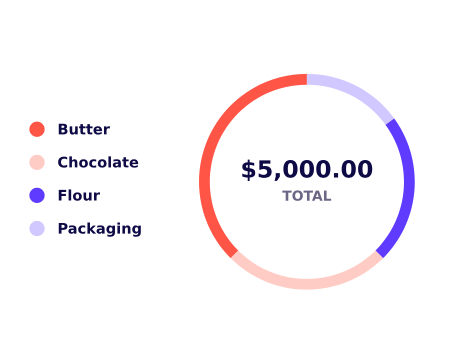 Image resolution: width=465 pixels, height=360 pixels. I want to click on legend-label: Flour, so click(79, 195).